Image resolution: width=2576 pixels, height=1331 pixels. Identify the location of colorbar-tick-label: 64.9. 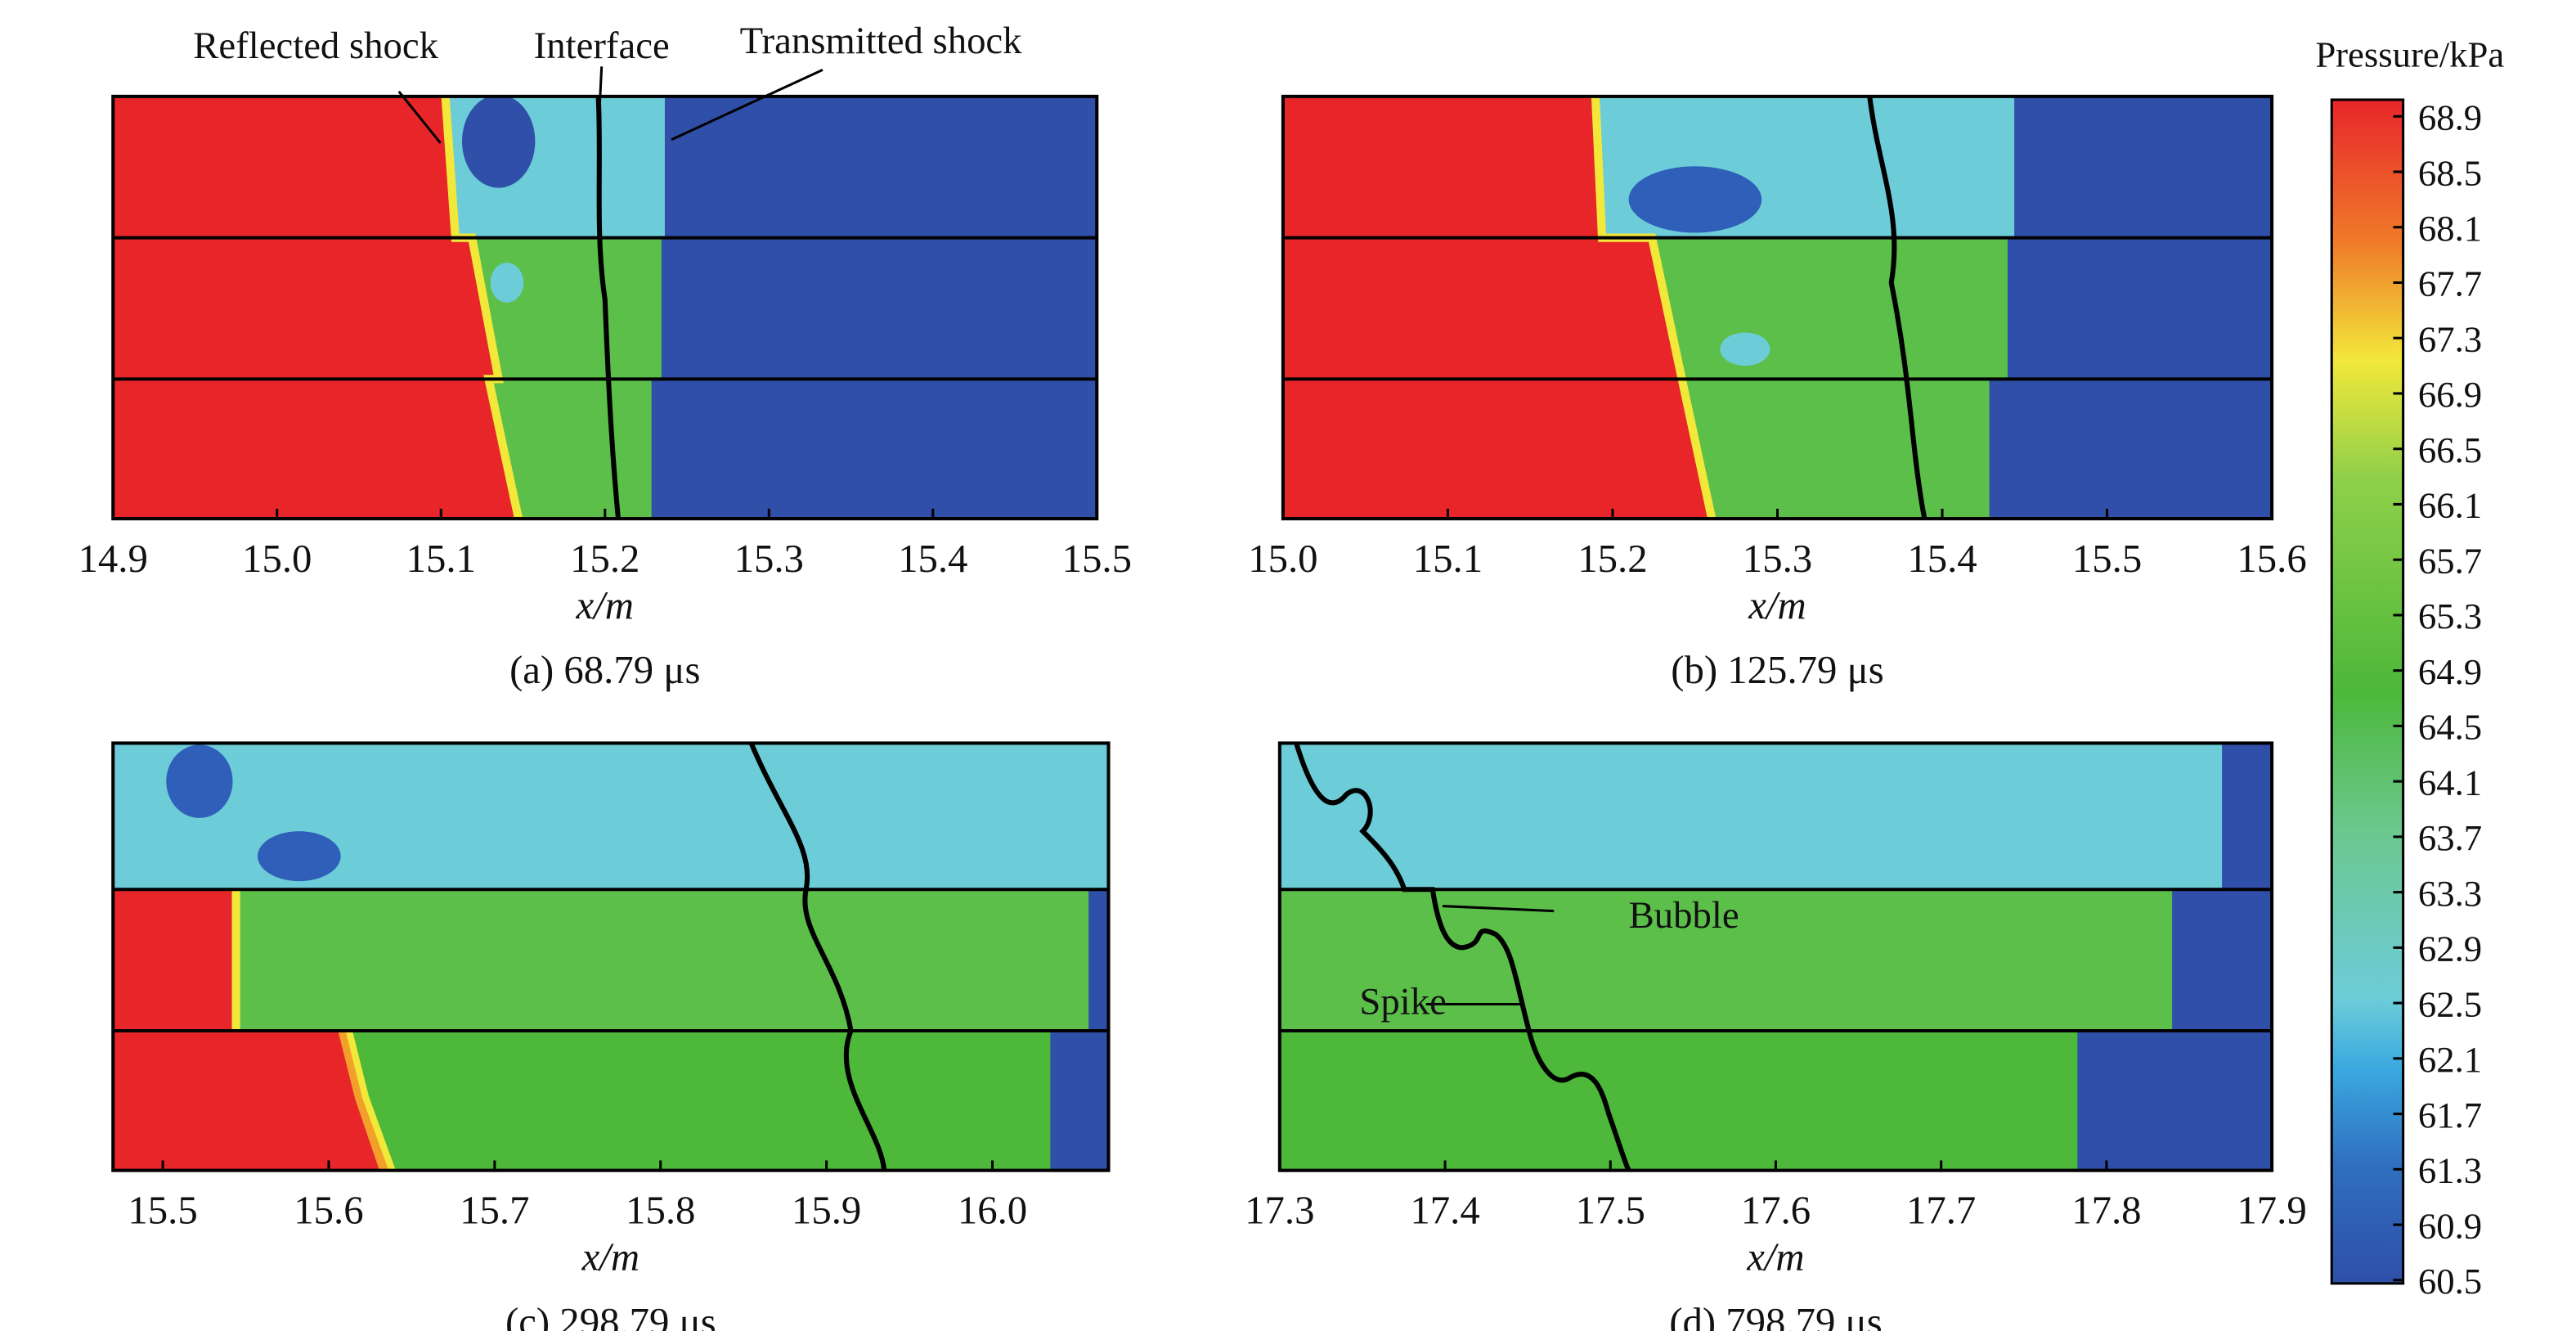
(2450, 671).